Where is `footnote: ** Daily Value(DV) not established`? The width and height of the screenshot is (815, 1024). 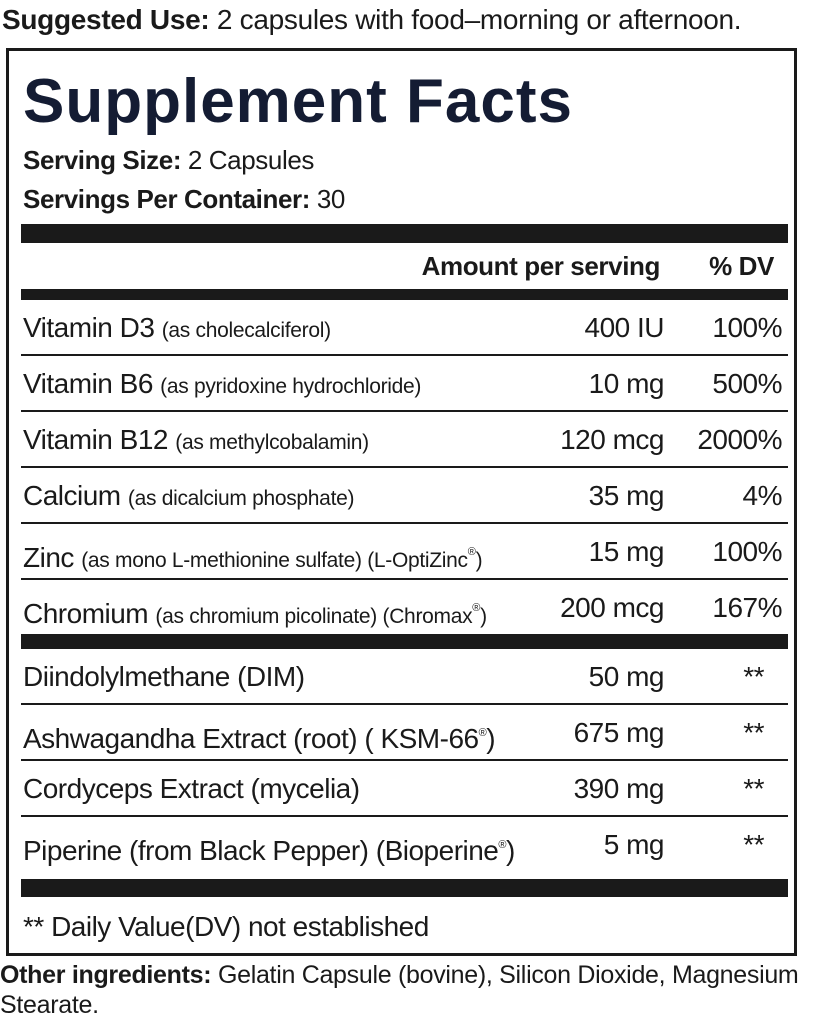 footnote: ** Daily Value(DV) not established is located at coordinates (226, 926).